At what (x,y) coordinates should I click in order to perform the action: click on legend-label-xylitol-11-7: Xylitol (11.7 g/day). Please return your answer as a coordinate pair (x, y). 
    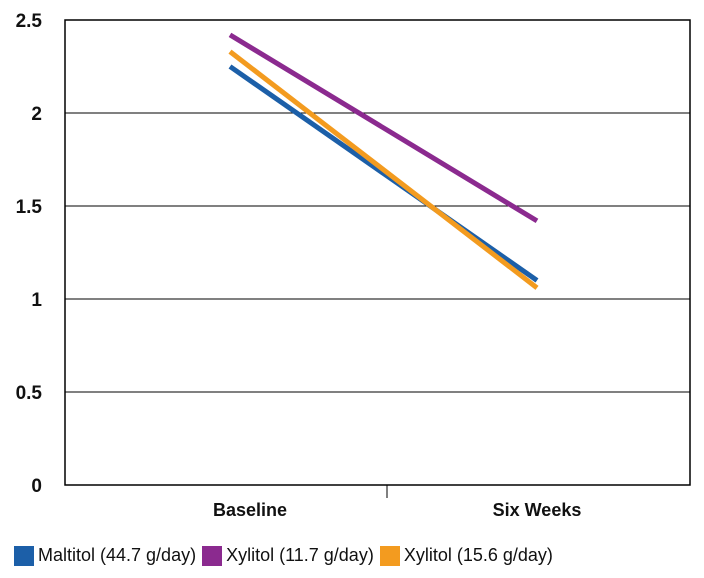
    Looking at the image, I should click on (300, 555).